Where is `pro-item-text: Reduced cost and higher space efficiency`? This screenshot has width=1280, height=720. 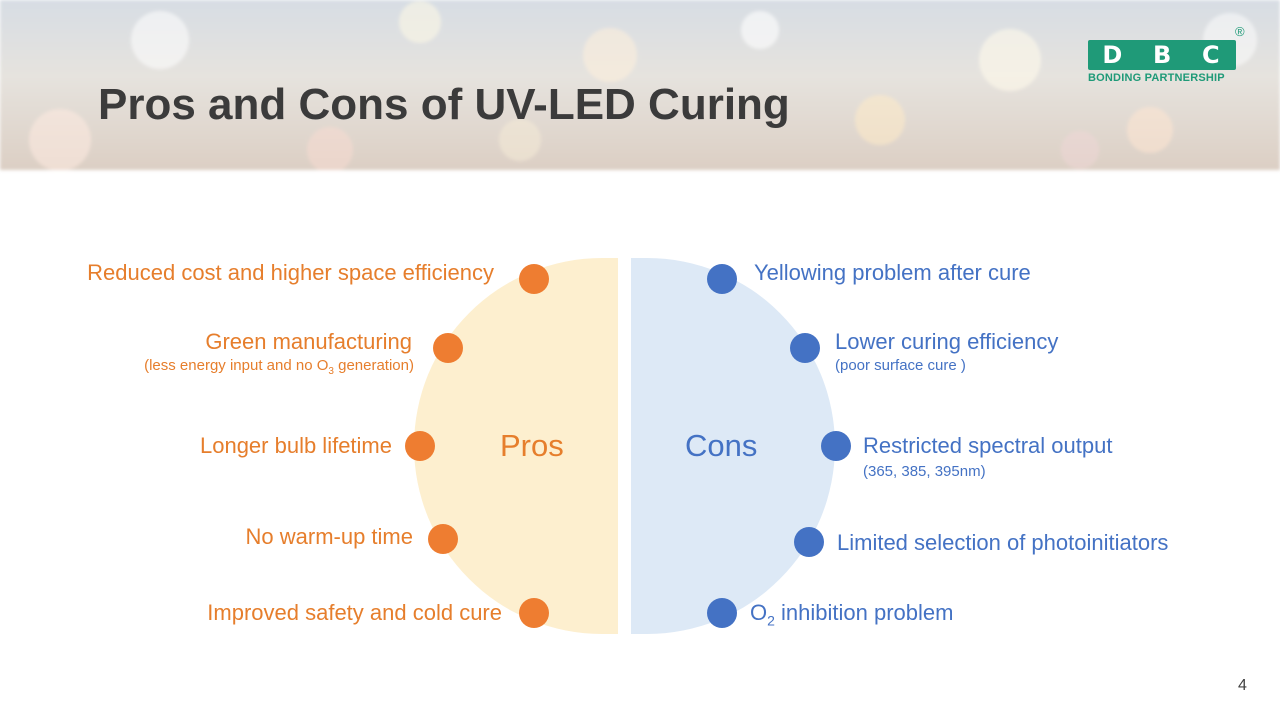 pro-item-text: Reduced cost and higher space efficiency is located at coordinates (290, 272).